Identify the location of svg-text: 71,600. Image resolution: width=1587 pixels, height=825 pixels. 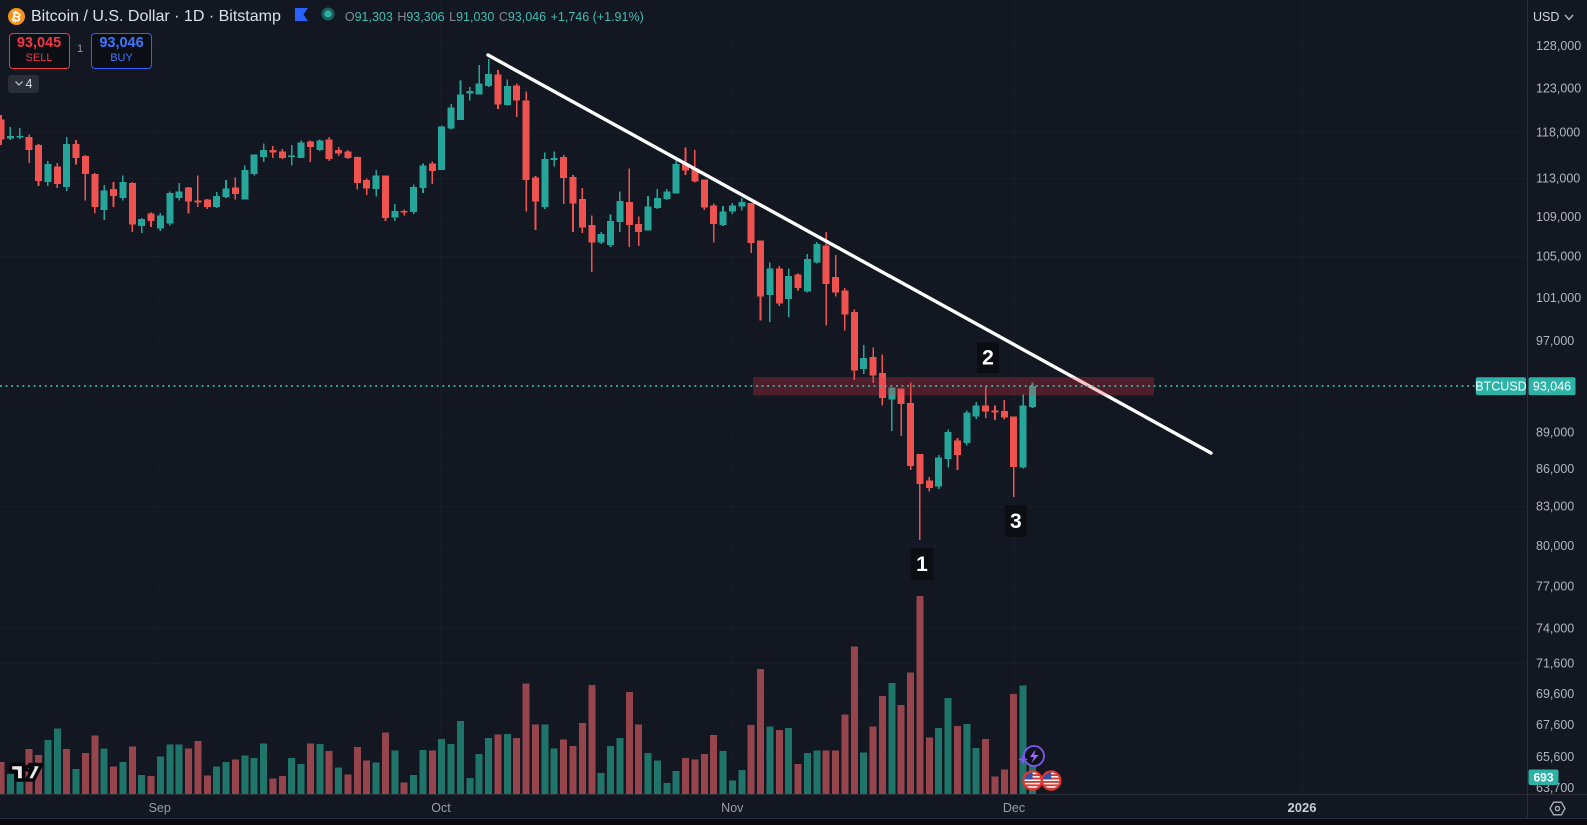
(1555, 664).